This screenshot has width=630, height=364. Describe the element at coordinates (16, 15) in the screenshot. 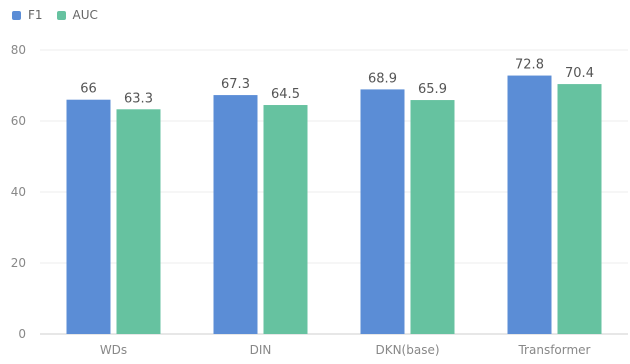

I see `legend-swatch-f1` at that location.